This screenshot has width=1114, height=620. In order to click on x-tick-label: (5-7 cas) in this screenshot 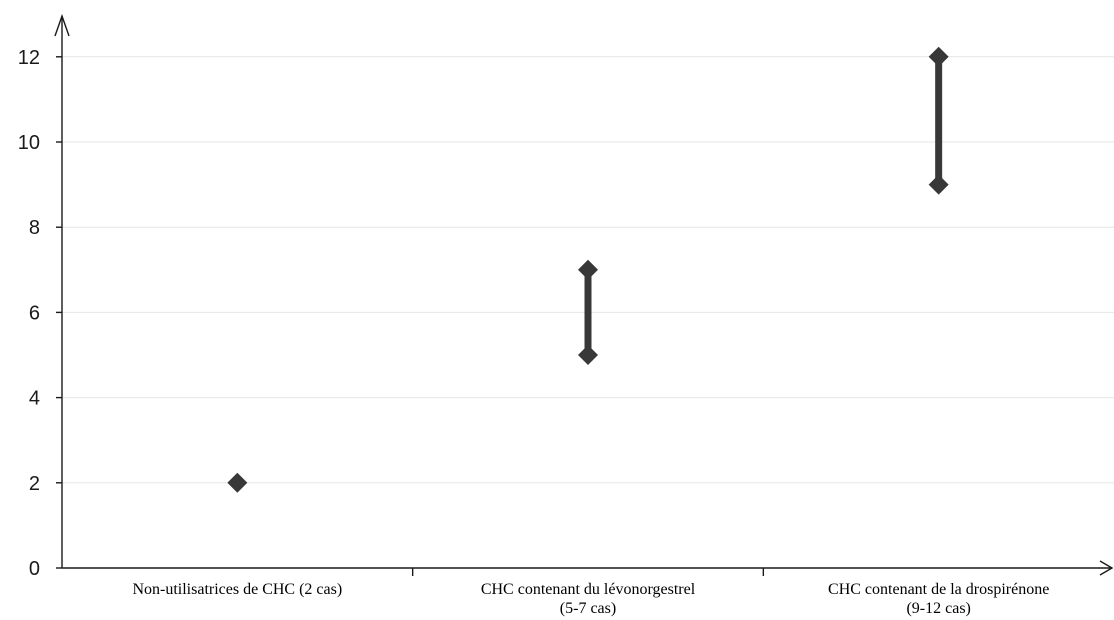, I will do `click(588, 608)`.